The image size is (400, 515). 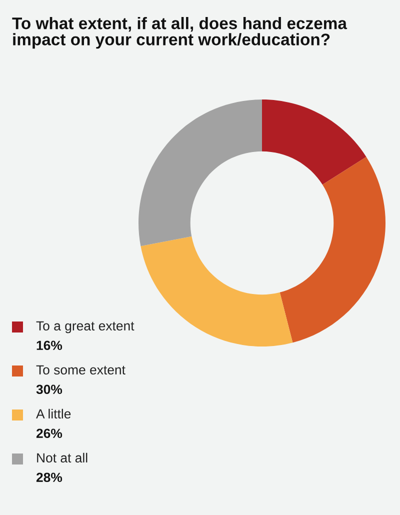 What do you see at coordinates (53, 413) in the screenshot?
I see `legend-label: A little` at bounding box center [53, 413].